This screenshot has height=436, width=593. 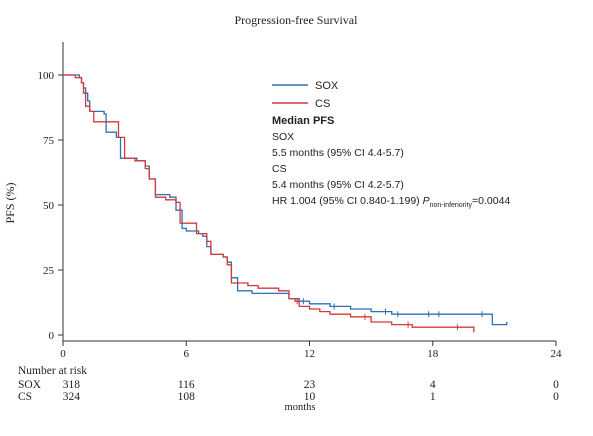 I want to click on chart-title: Progression-free Survival, so click(x=297, y=20).